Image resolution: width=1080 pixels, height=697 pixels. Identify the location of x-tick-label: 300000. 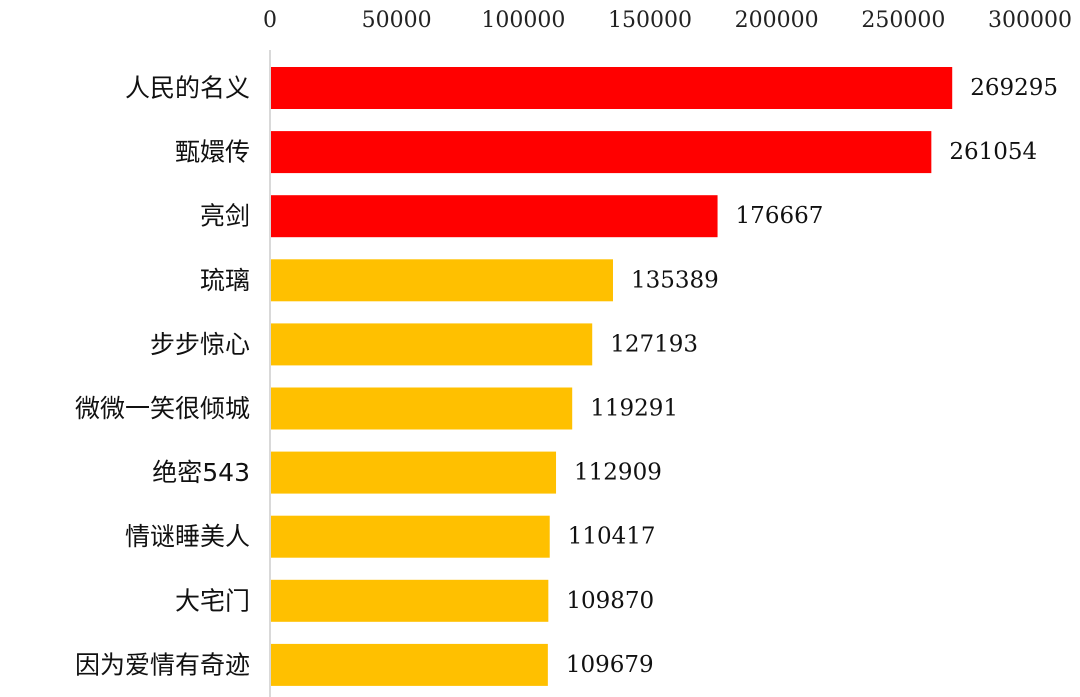
(1030, 20).